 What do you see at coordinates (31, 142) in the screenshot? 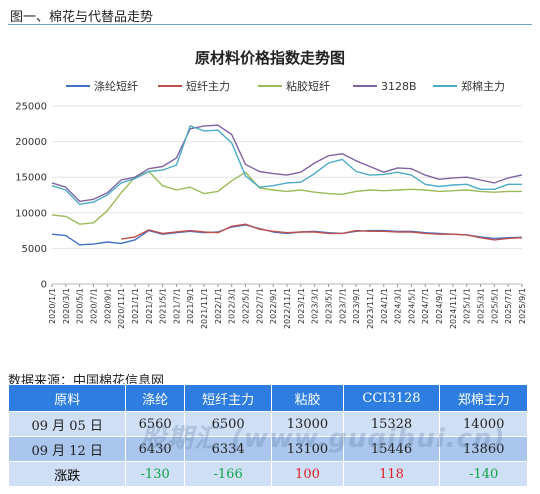
I see `y-tick-label: 20000` at bounding box center [31, 142].